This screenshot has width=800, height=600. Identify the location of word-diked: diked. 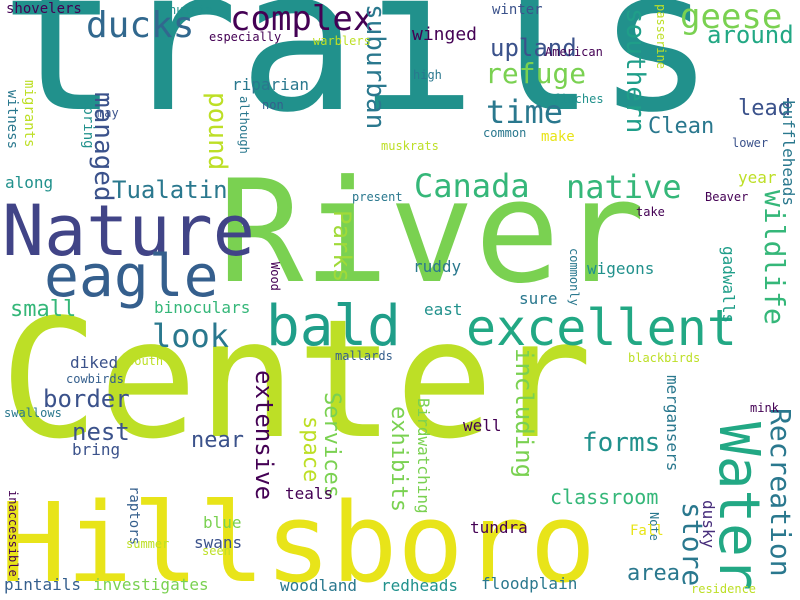
(94, 362).